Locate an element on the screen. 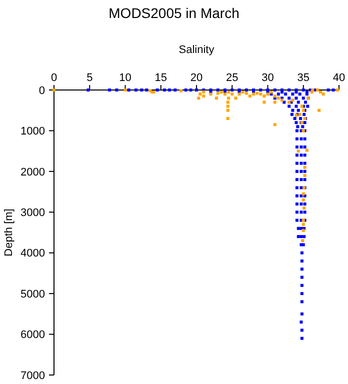 This screenshot has width=348, height=384. y-tick-label: 1000 is located at coordinates (32, 132).